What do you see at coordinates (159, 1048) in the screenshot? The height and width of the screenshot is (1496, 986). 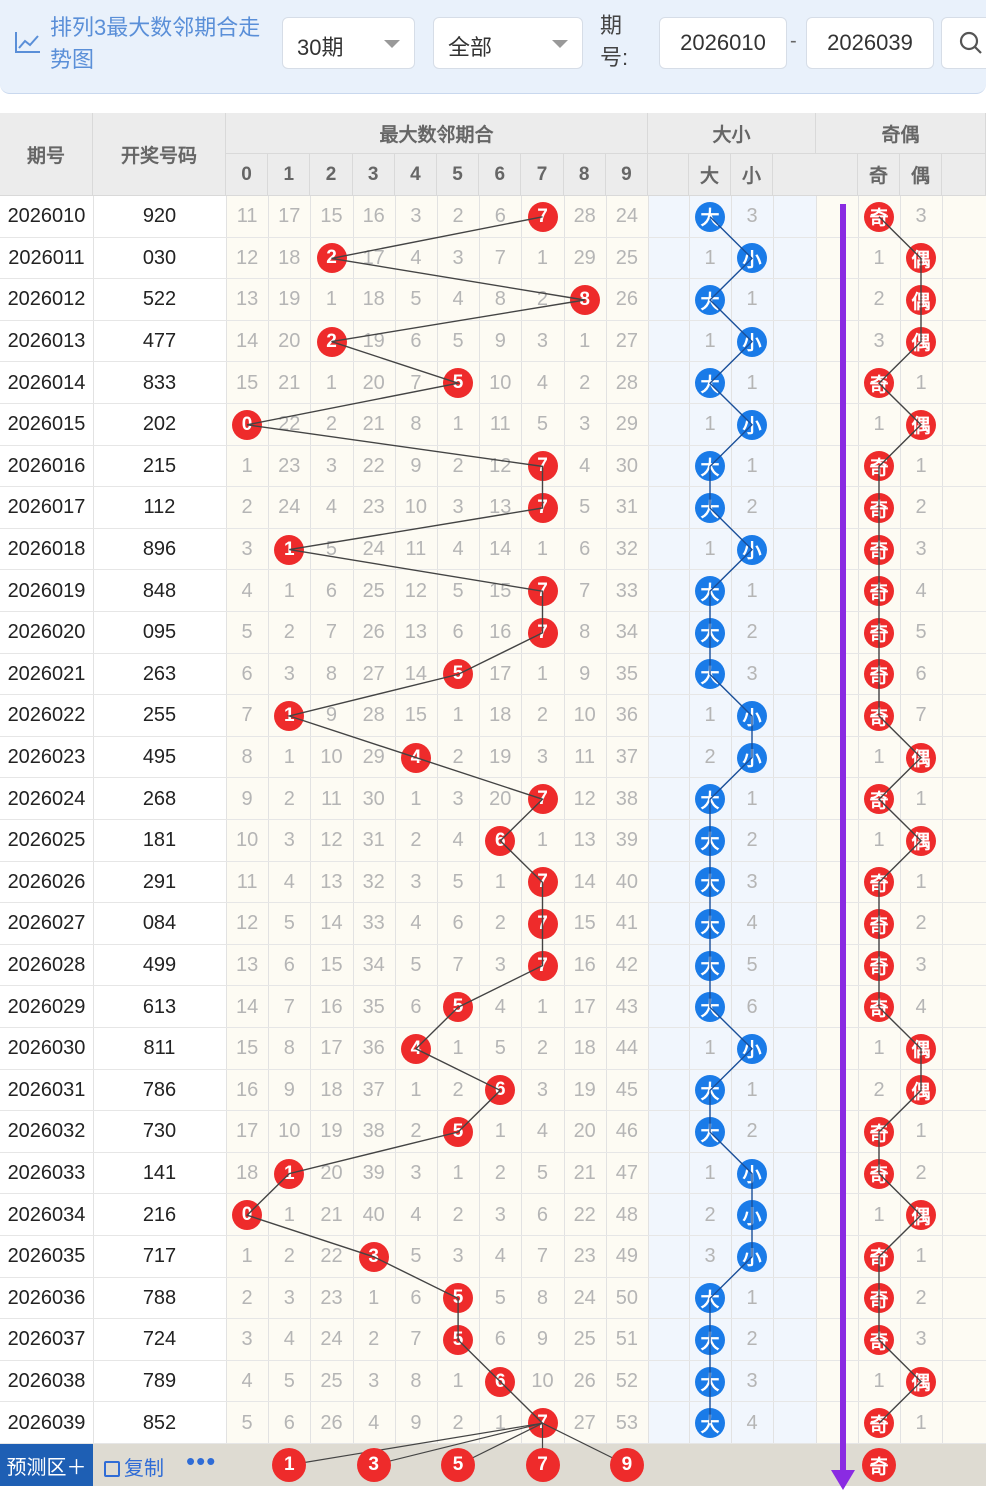 I see `winning-number-cell: 811` at bounding box center [159, 1048].